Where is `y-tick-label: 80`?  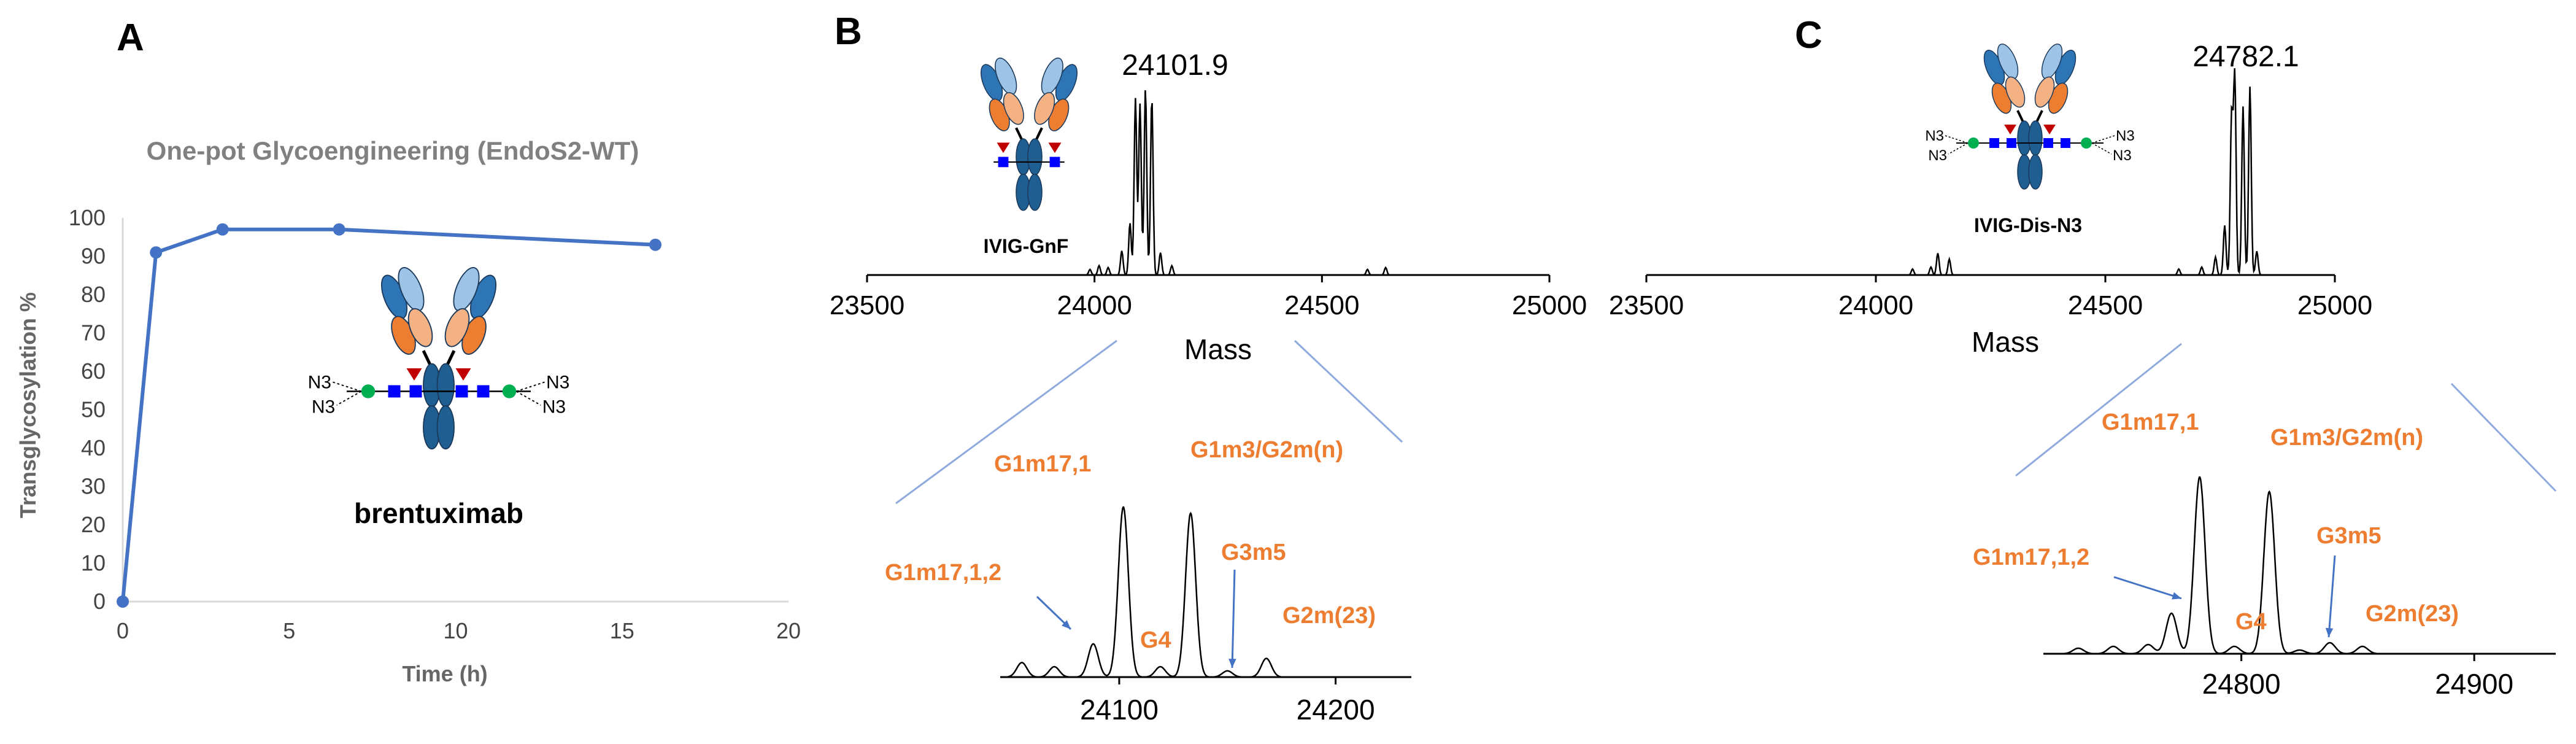
y-tick-label: 80 is located at coordinates (93, 295).